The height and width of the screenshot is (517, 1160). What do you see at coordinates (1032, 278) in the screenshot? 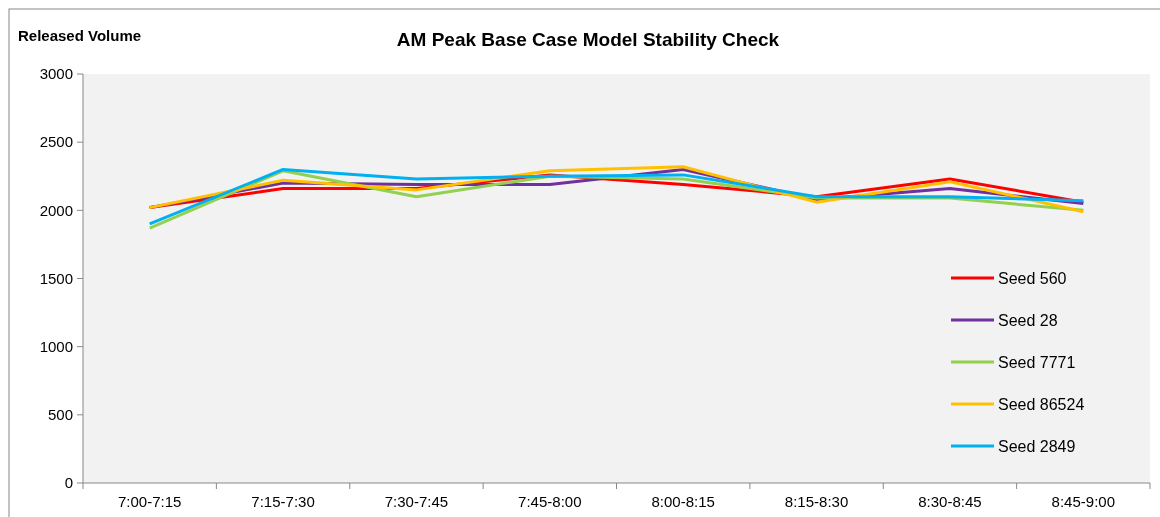
I see `legend-label: Seed 560` at bounding box center [1032, 278].